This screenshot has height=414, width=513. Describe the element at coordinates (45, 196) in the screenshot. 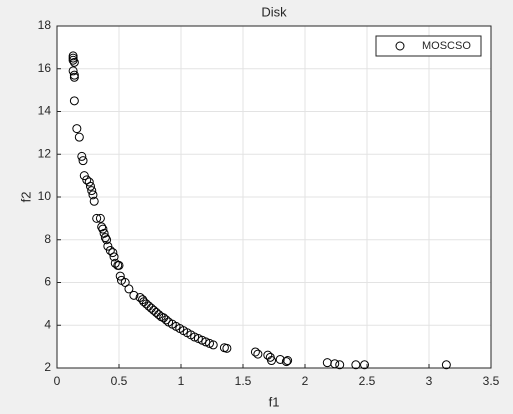

I see `y-tick-label: 10` at that location.